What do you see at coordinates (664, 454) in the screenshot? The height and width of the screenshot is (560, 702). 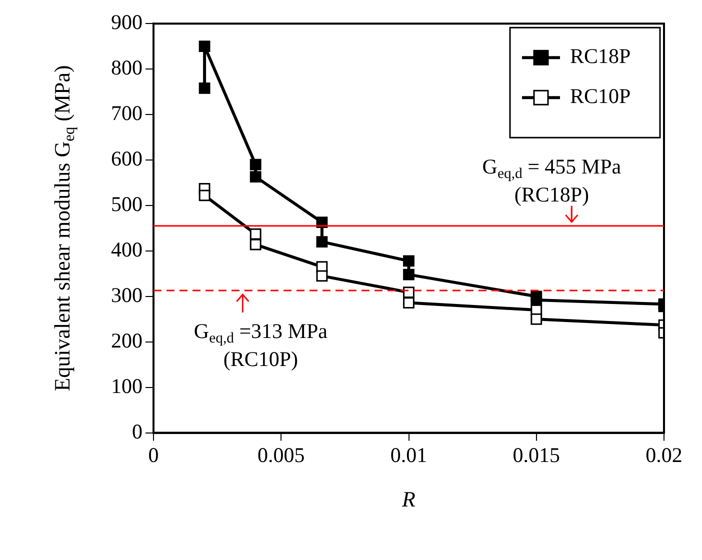 I see `x-tick-label: 0.02` at bounding box center [664, 454].